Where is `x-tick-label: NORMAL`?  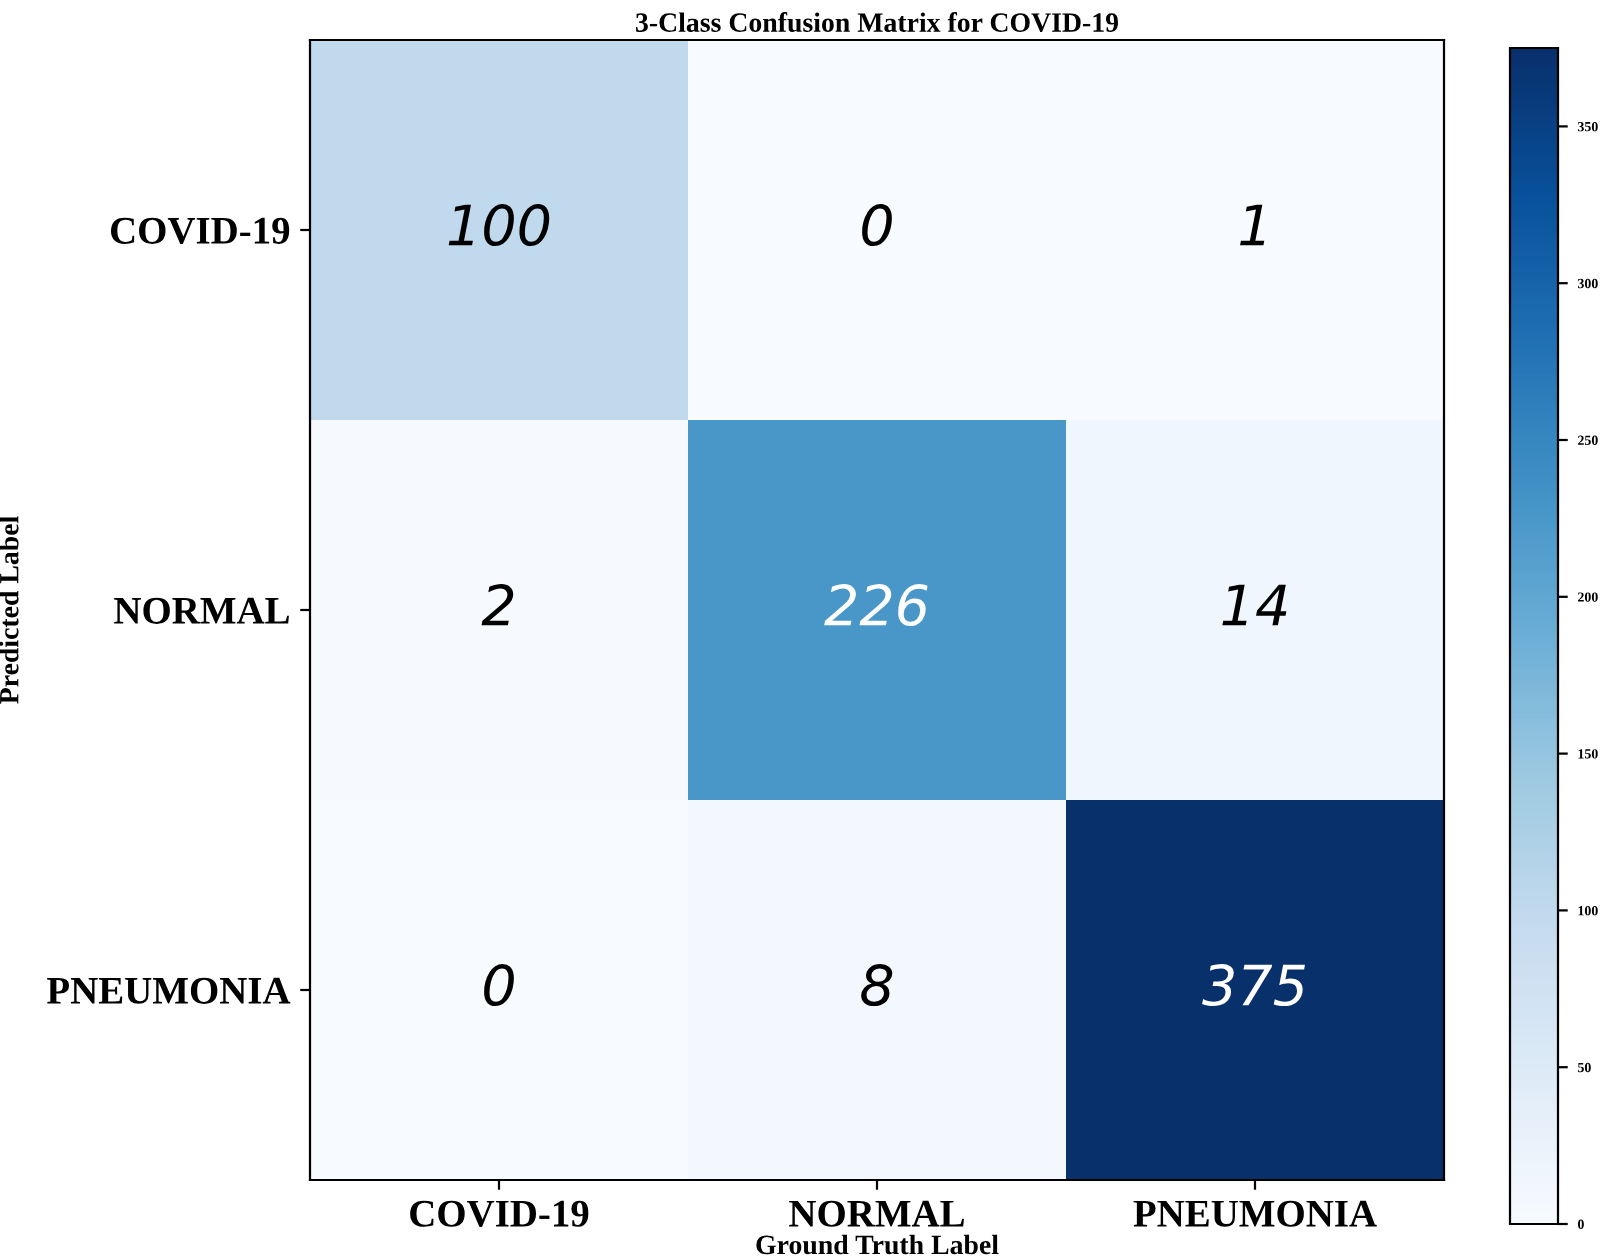
x-tick-label: NORMAL is located at coordinates (876, 1213).